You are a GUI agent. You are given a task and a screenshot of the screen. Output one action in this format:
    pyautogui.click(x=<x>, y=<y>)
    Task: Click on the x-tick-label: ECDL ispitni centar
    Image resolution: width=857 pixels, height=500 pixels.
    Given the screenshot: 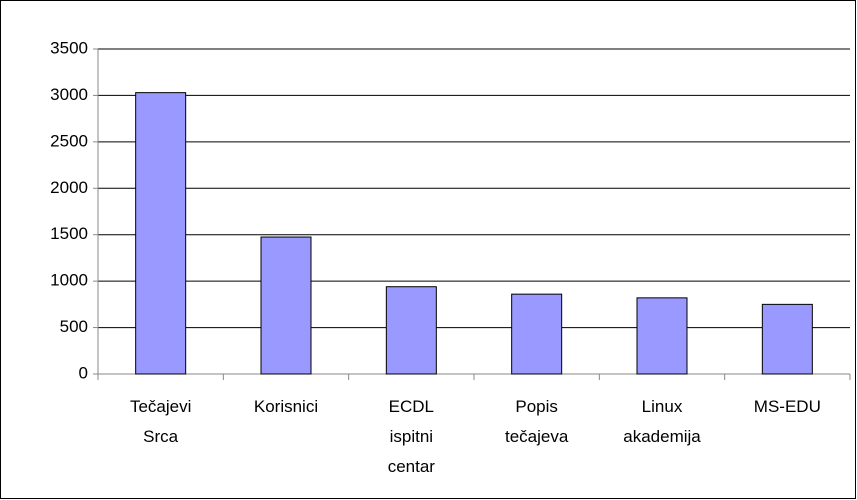 What is the action you would take?
    pyautogui.click(x=412, y=436)
    